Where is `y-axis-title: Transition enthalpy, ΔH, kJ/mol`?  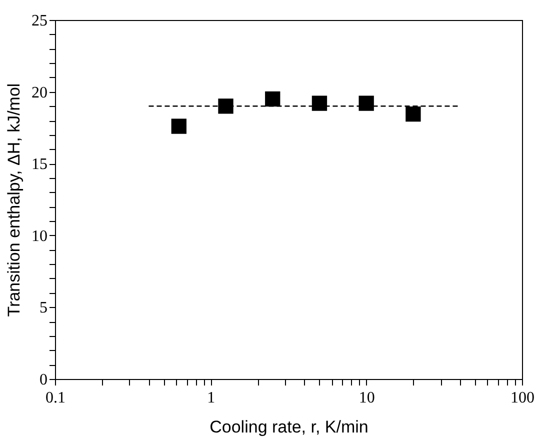 y-axis-title: Transition enthalpy, ΔH, kJ/mol is located at coordinates (14, 200).